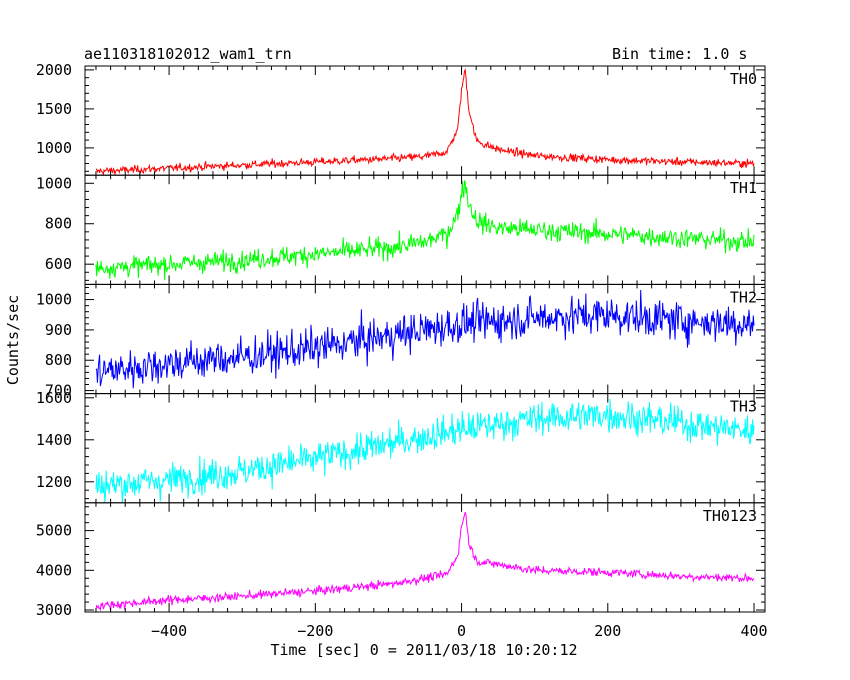  I want to click on x-tick-label: 0, so click(461, 631).